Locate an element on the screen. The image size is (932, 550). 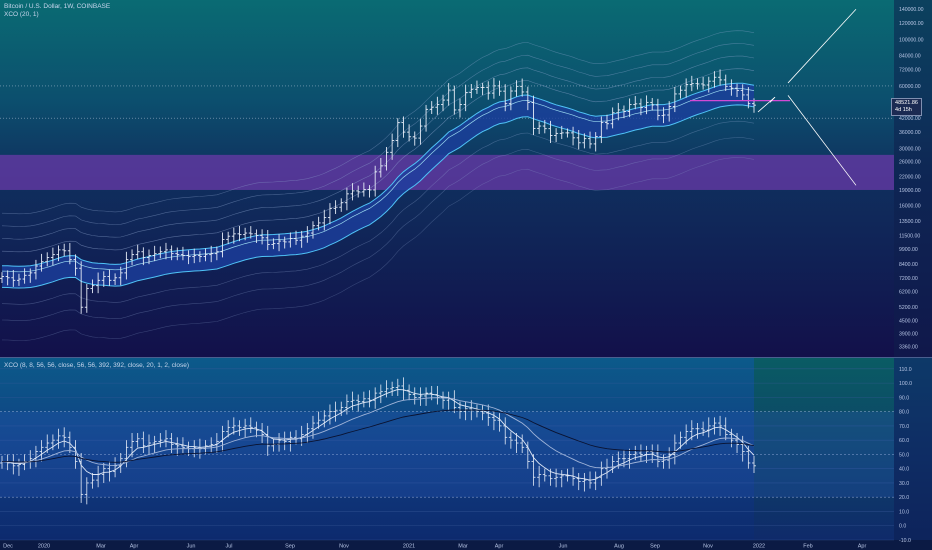
osc-axis-label: 30.0 is located at coordinates (904, 484).